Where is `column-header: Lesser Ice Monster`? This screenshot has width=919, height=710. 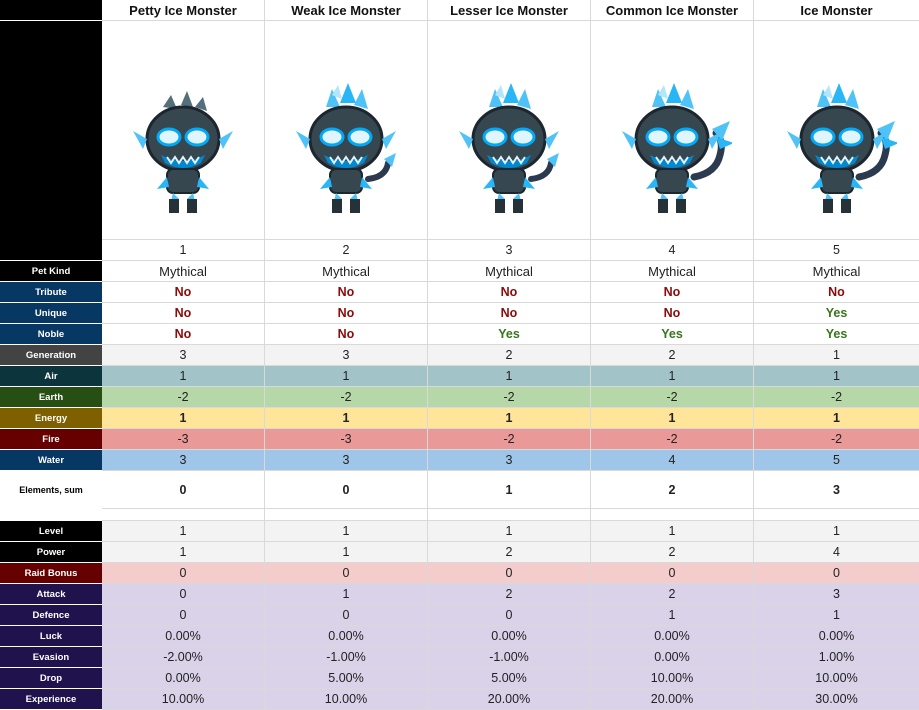
column-header: Lesser Ice Monster is located at coordinates (509, 10).